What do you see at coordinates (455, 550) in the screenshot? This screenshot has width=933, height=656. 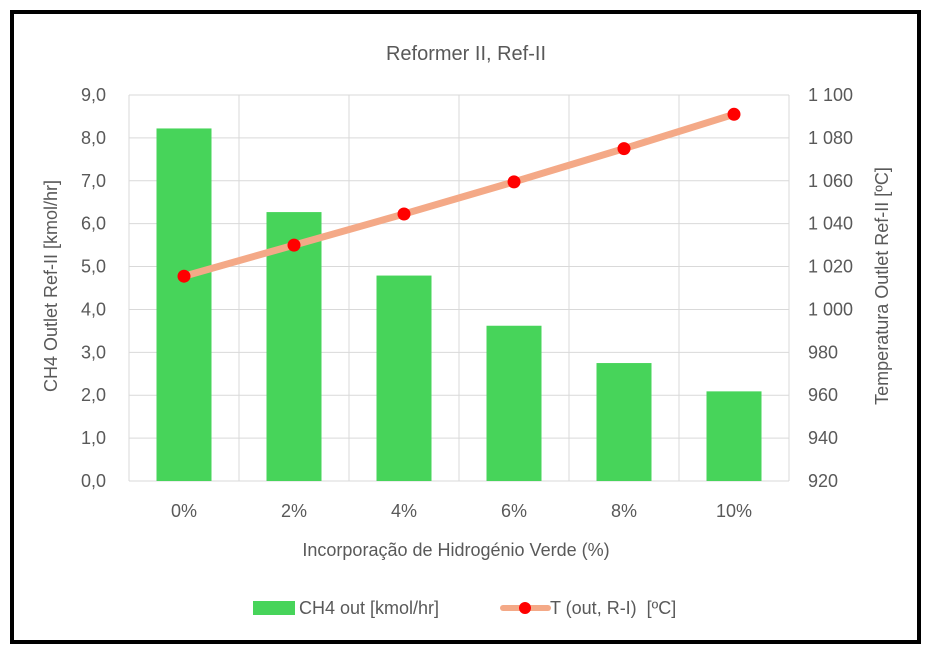 I see `x-axis-label: Incorporação de Hidrogénio Verde (%)` at bounding box center [455, 550].